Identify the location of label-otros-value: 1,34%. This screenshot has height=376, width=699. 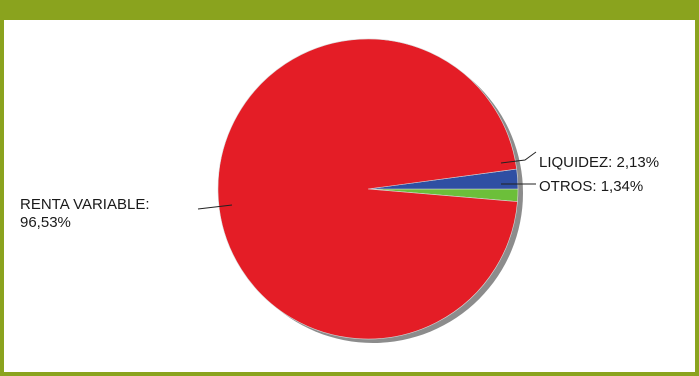
(622, 186).